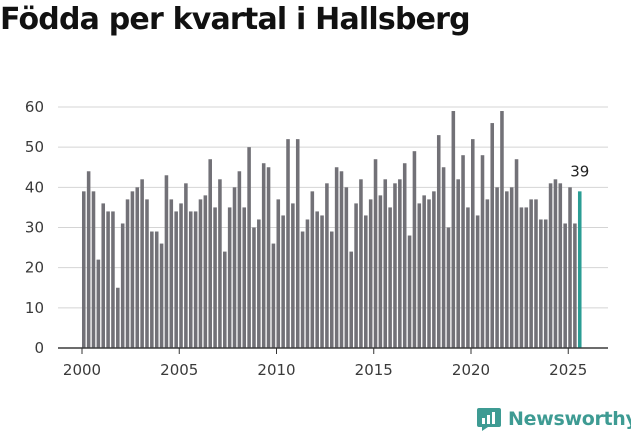 The image size is (631, 439). What do you see at coordinates (553, 419) in the screenshot?
I see `brand-logo: Newsworthy` at bounding box center [553, 419].